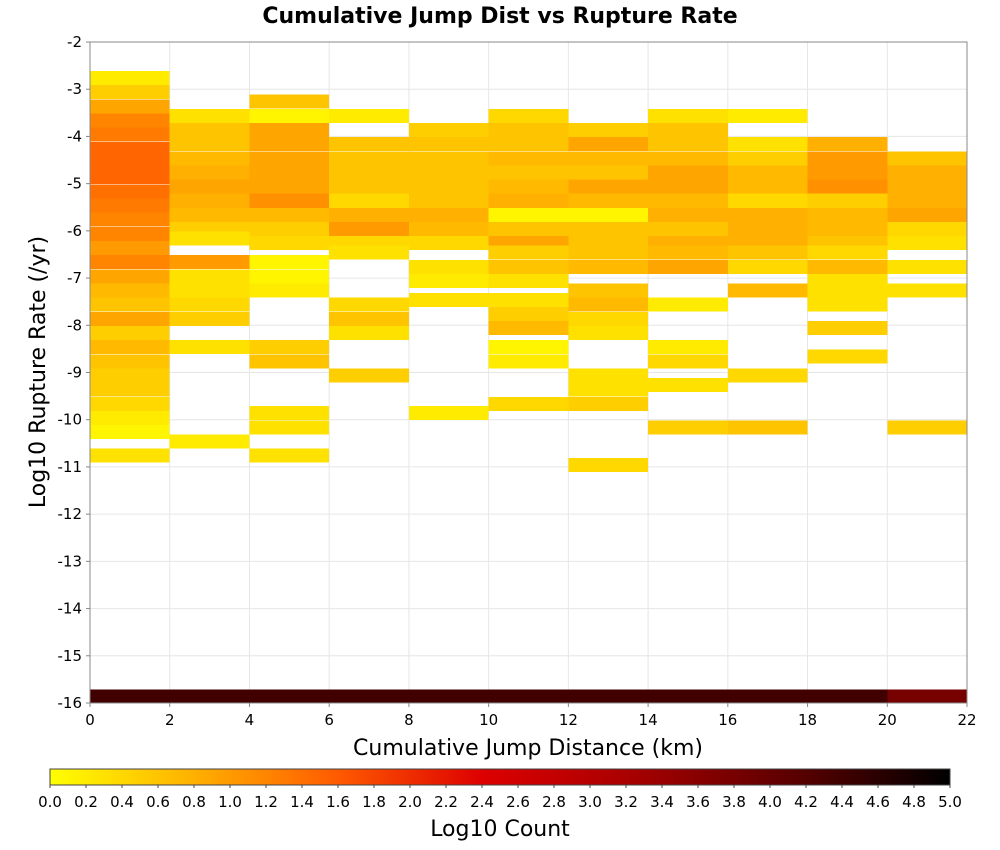 This screenshot has width=1000, height=850. What do you see at coordinates (806, 802) in the screenshot?
I see `colorbar-tick-label: 4.2` at bounding box center [806, 802].